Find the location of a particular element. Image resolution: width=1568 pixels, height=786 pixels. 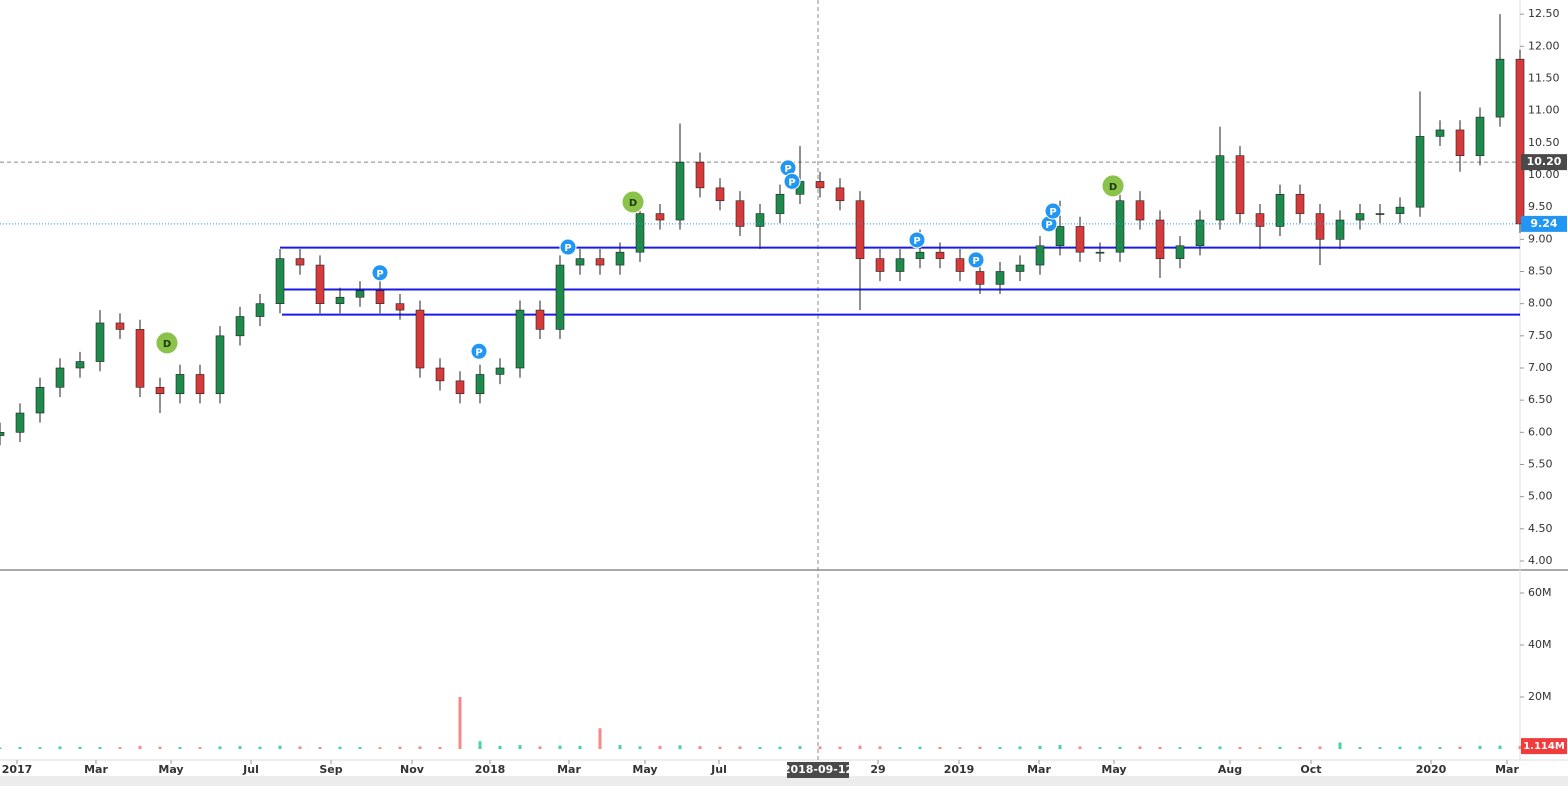

crosshair-price-label: 10.20 is located at coordinates (1544, 161).